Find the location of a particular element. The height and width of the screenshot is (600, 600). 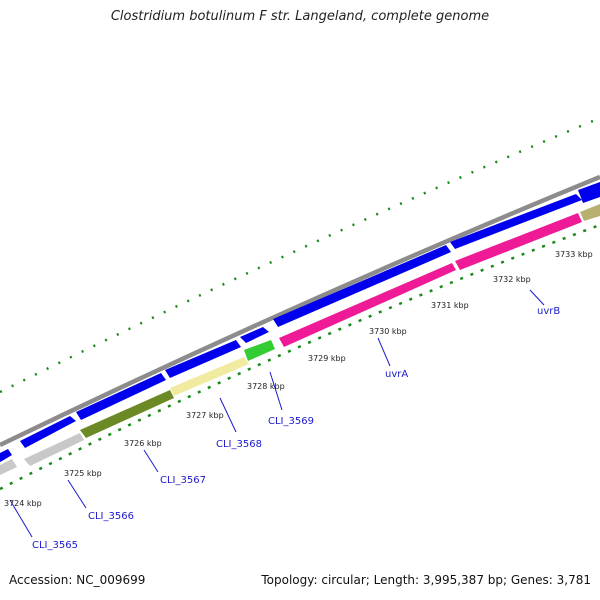

accession-label: Accession: NC_009699 is located at coordinates (77, 580).